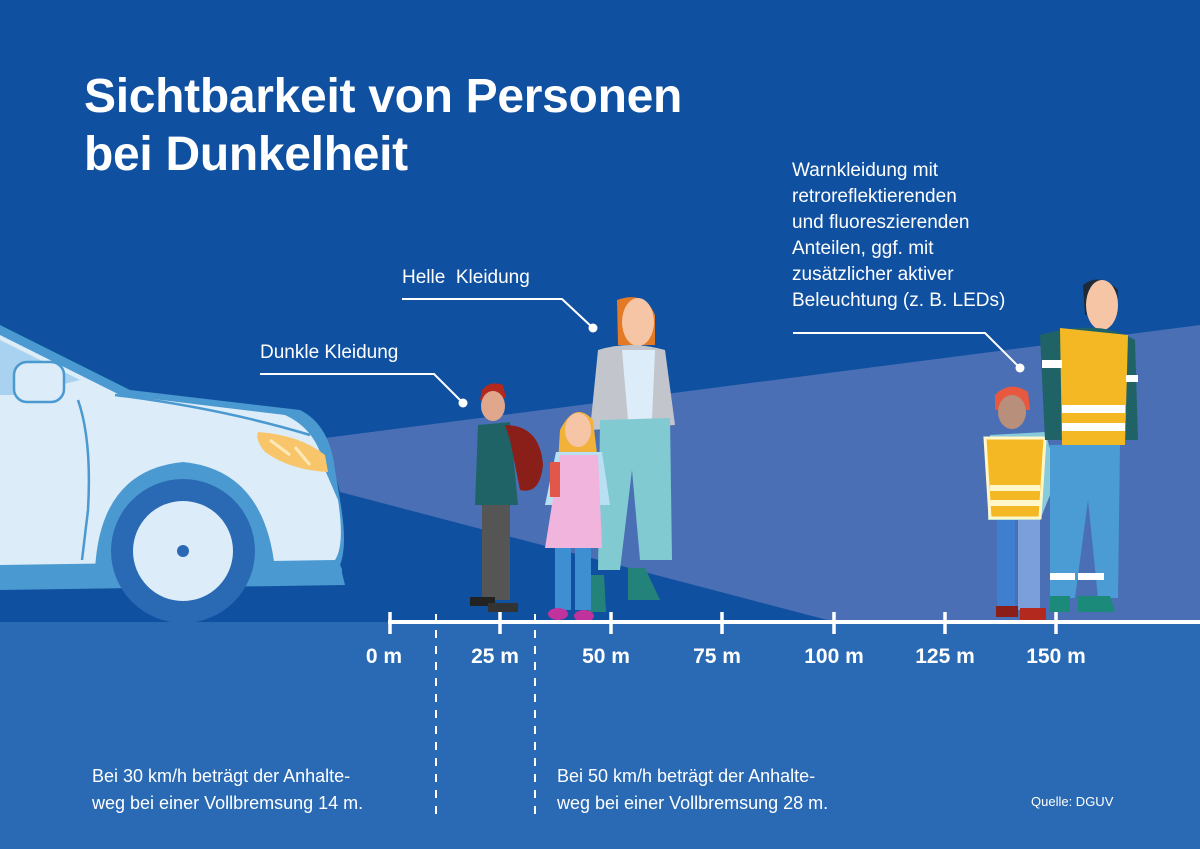 This screenshot has height=849, width=1200. What do you see at coordinates (384, 656) in the screenshot?
I see `tick-label-0m: 0 m` at bounding box center [384, 656].